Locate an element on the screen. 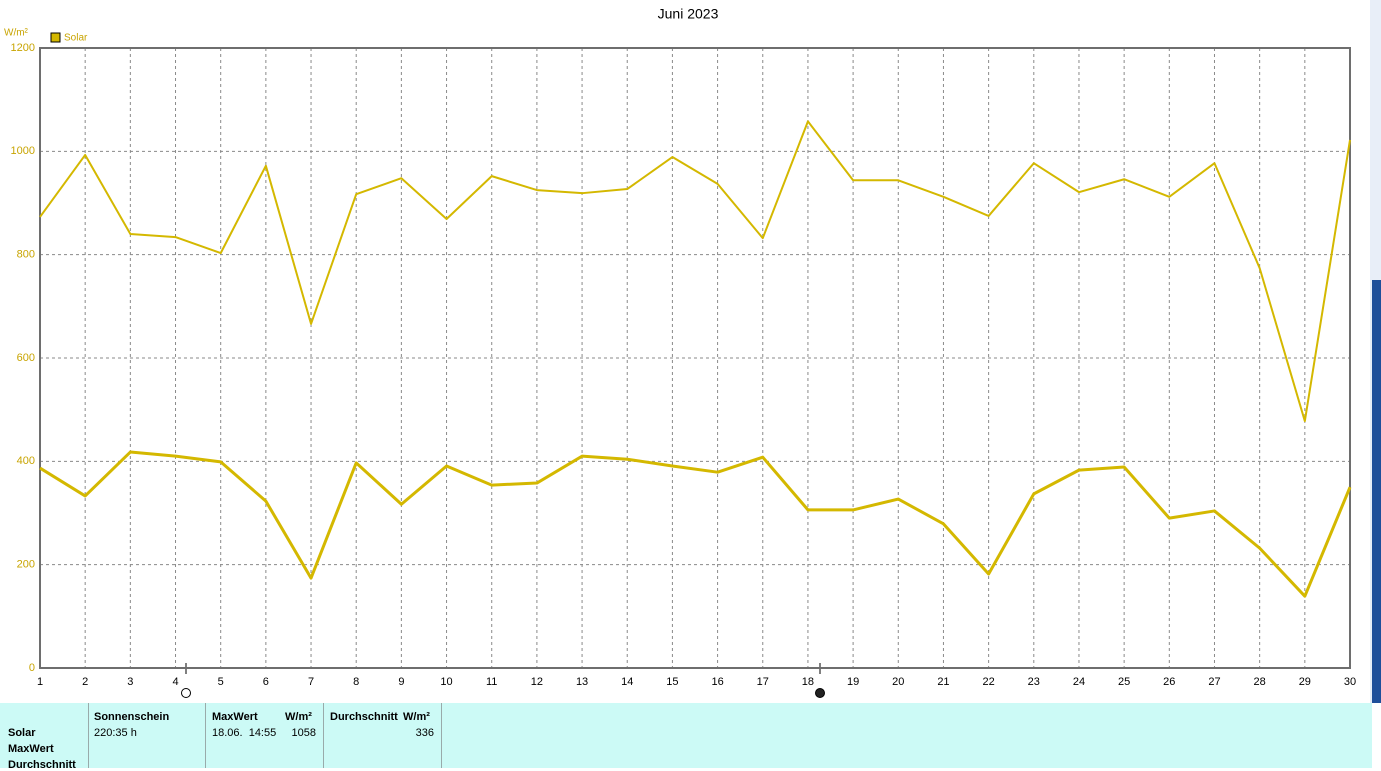 The image size is (1381, 771). y-tick-label: 1000 is located at coordinates (23, 151).